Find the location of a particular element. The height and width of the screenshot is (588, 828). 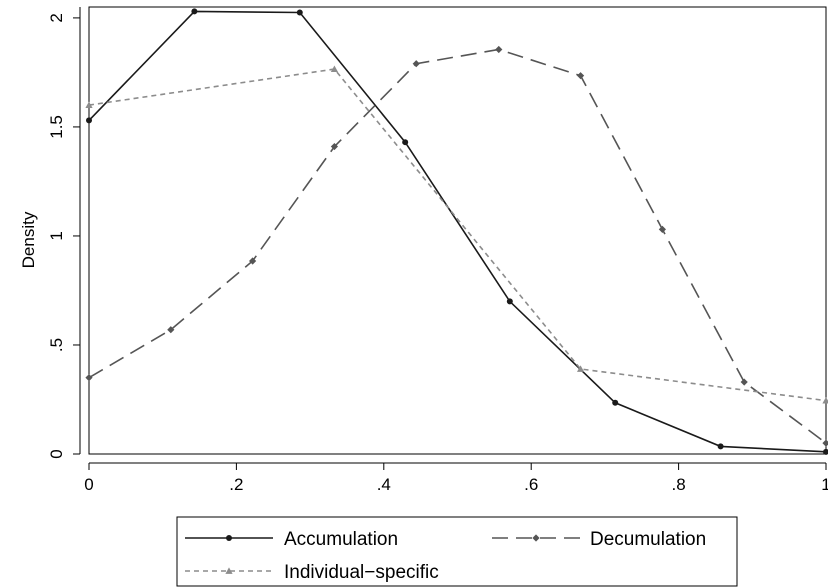

legend-label: Decumulation is located at coordinates (648, 539).